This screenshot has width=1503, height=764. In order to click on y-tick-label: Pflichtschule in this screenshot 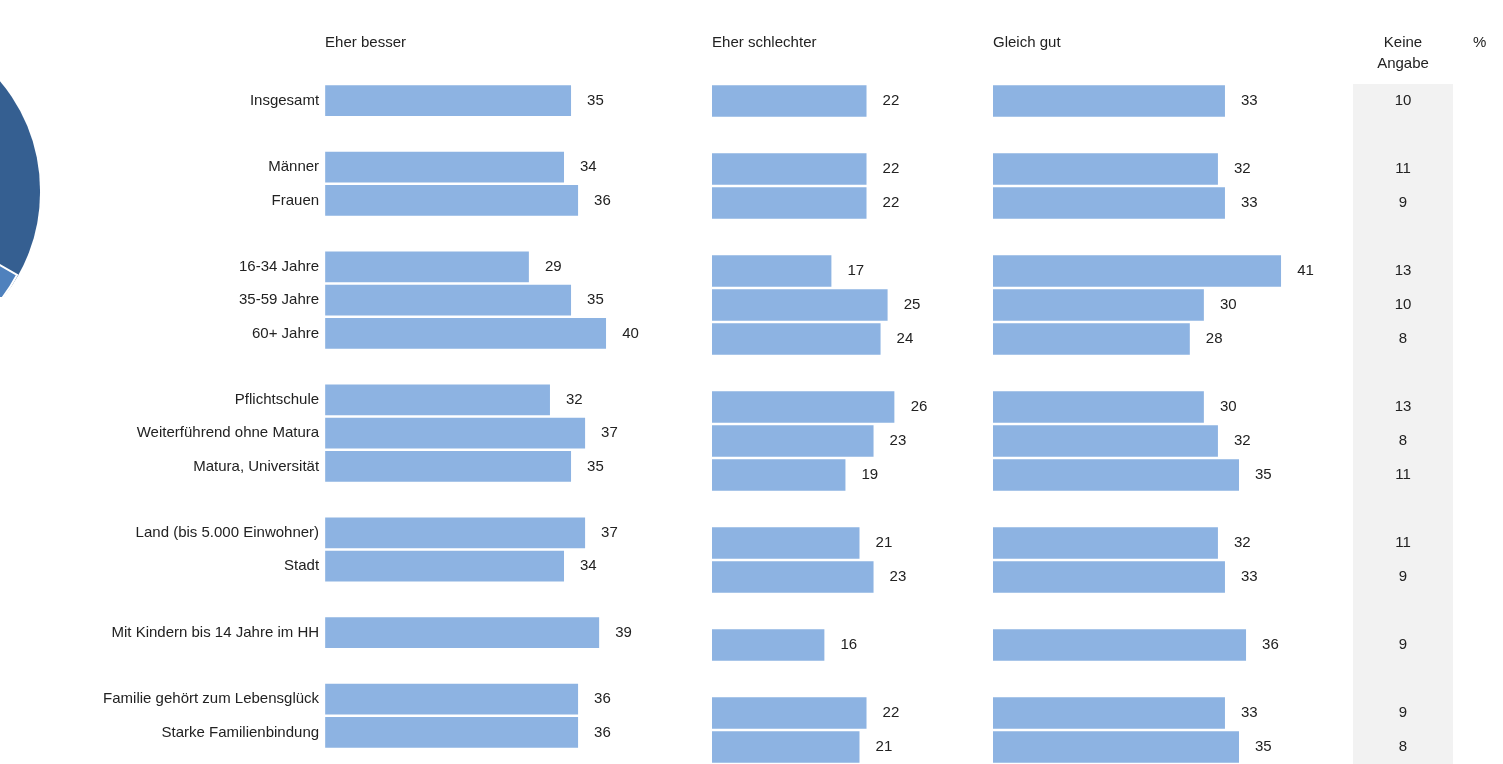, I will do `click(277, 399)`.